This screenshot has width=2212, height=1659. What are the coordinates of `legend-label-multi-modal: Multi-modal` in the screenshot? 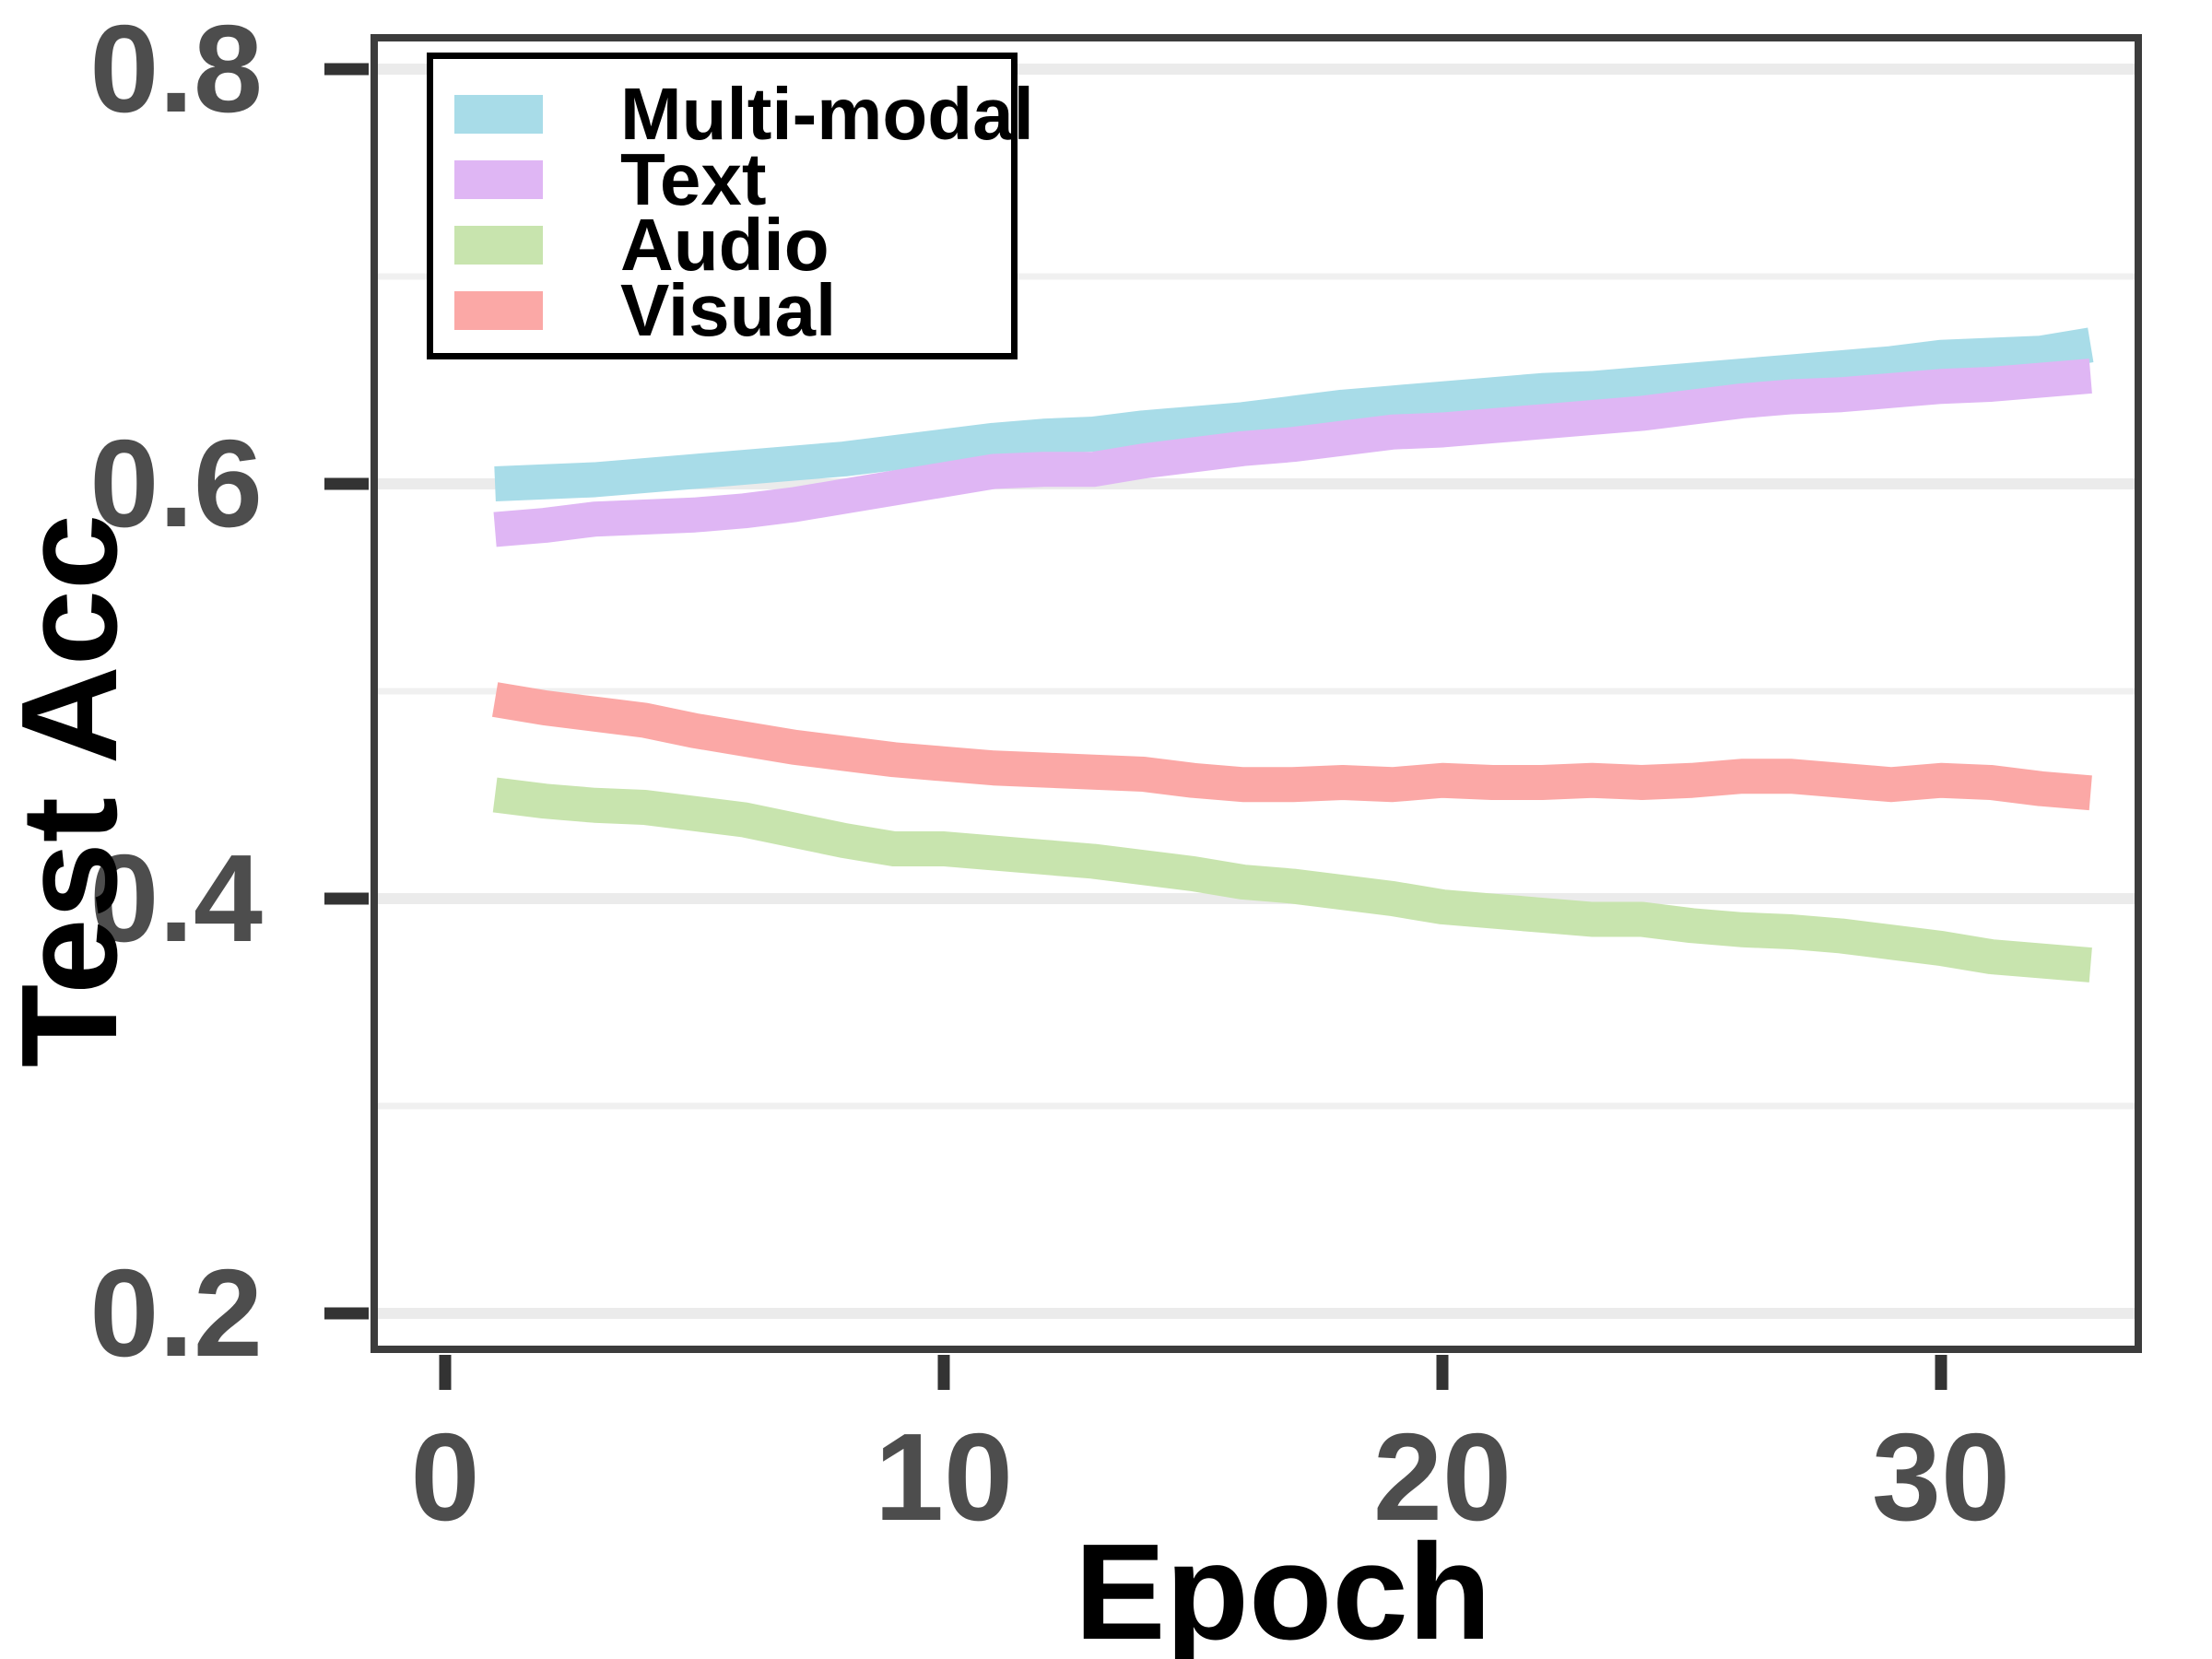 It's located at (827, 114).